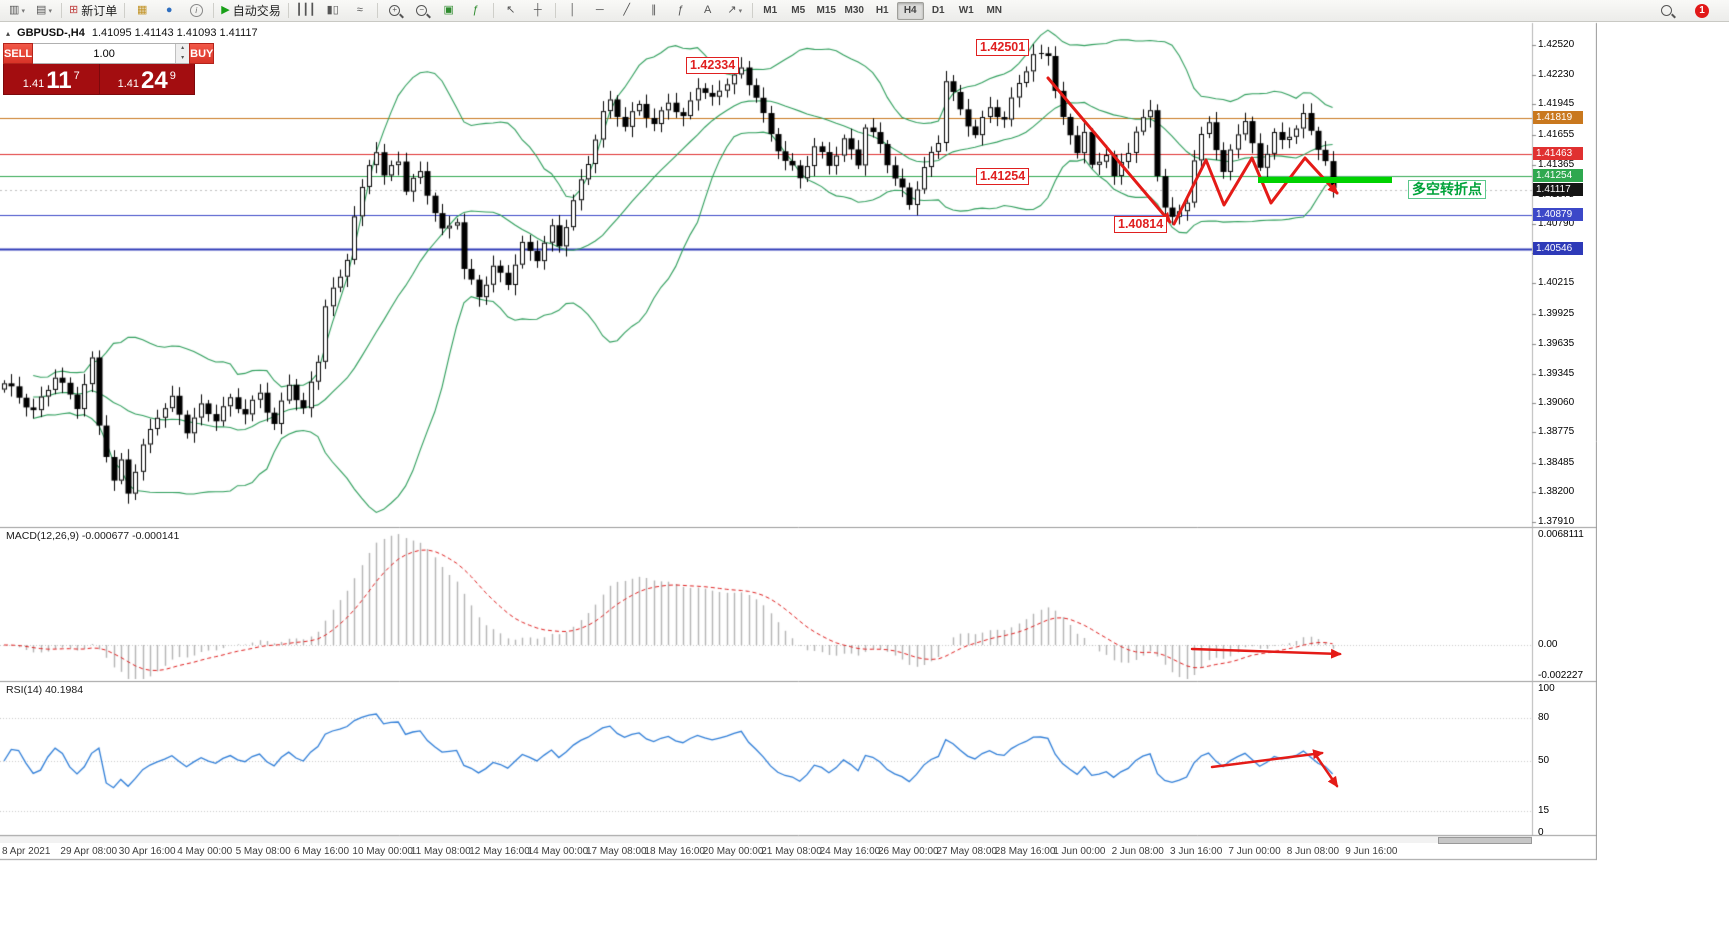  Describe the element at coordinates (8, 33) in the screenshot. I see `one-click-toggle: ▴` at that location.